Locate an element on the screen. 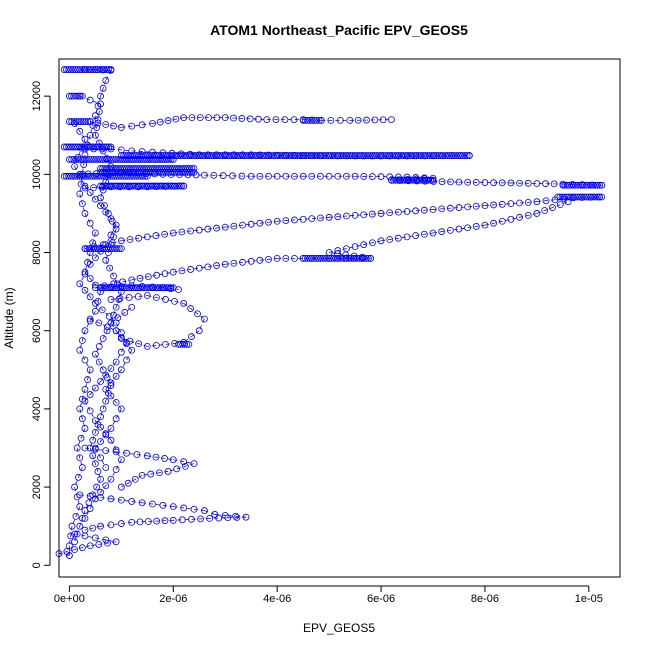 The image size is (650, 650). x-tick-label: 6e-06 is located at coordinates (381, 599).